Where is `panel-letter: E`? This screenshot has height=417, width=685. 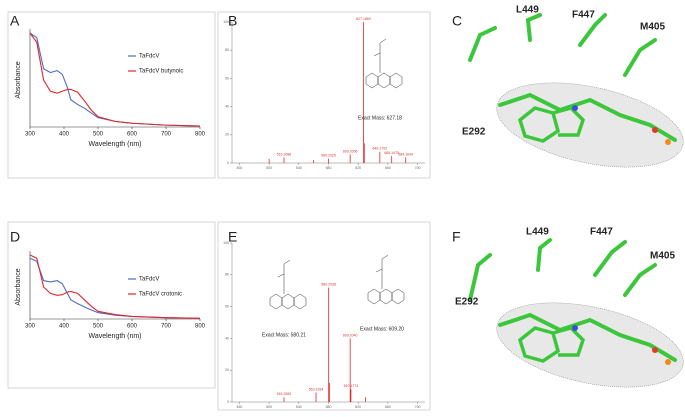
panel-letter: E is located at coordinates (232, 237).